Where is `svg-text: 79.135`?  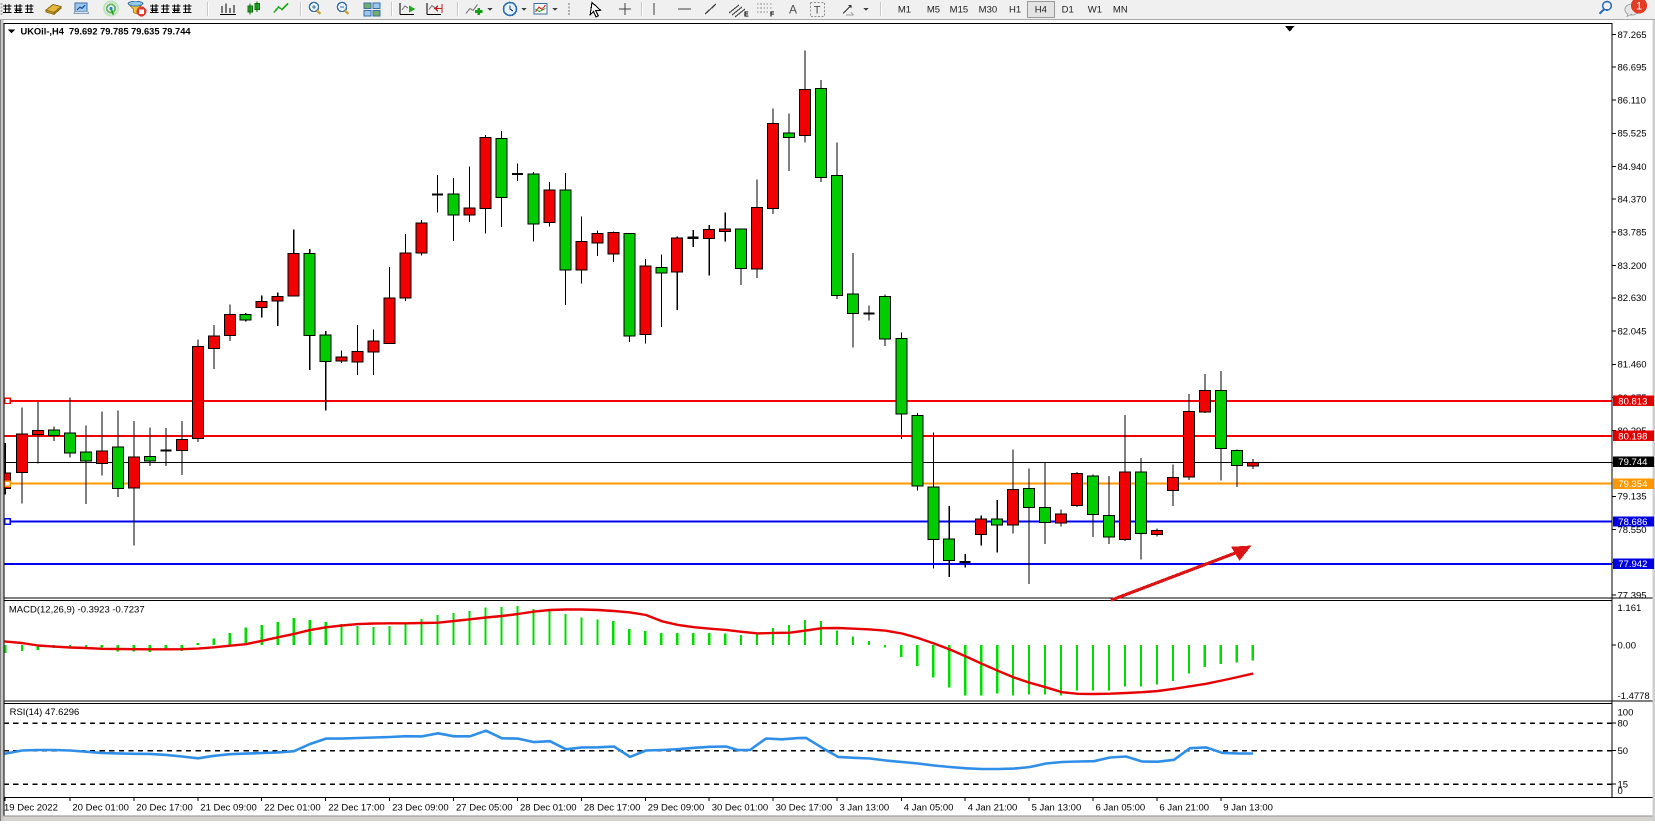
svg-text: 79.135 is located at coordinates (1632, 497).